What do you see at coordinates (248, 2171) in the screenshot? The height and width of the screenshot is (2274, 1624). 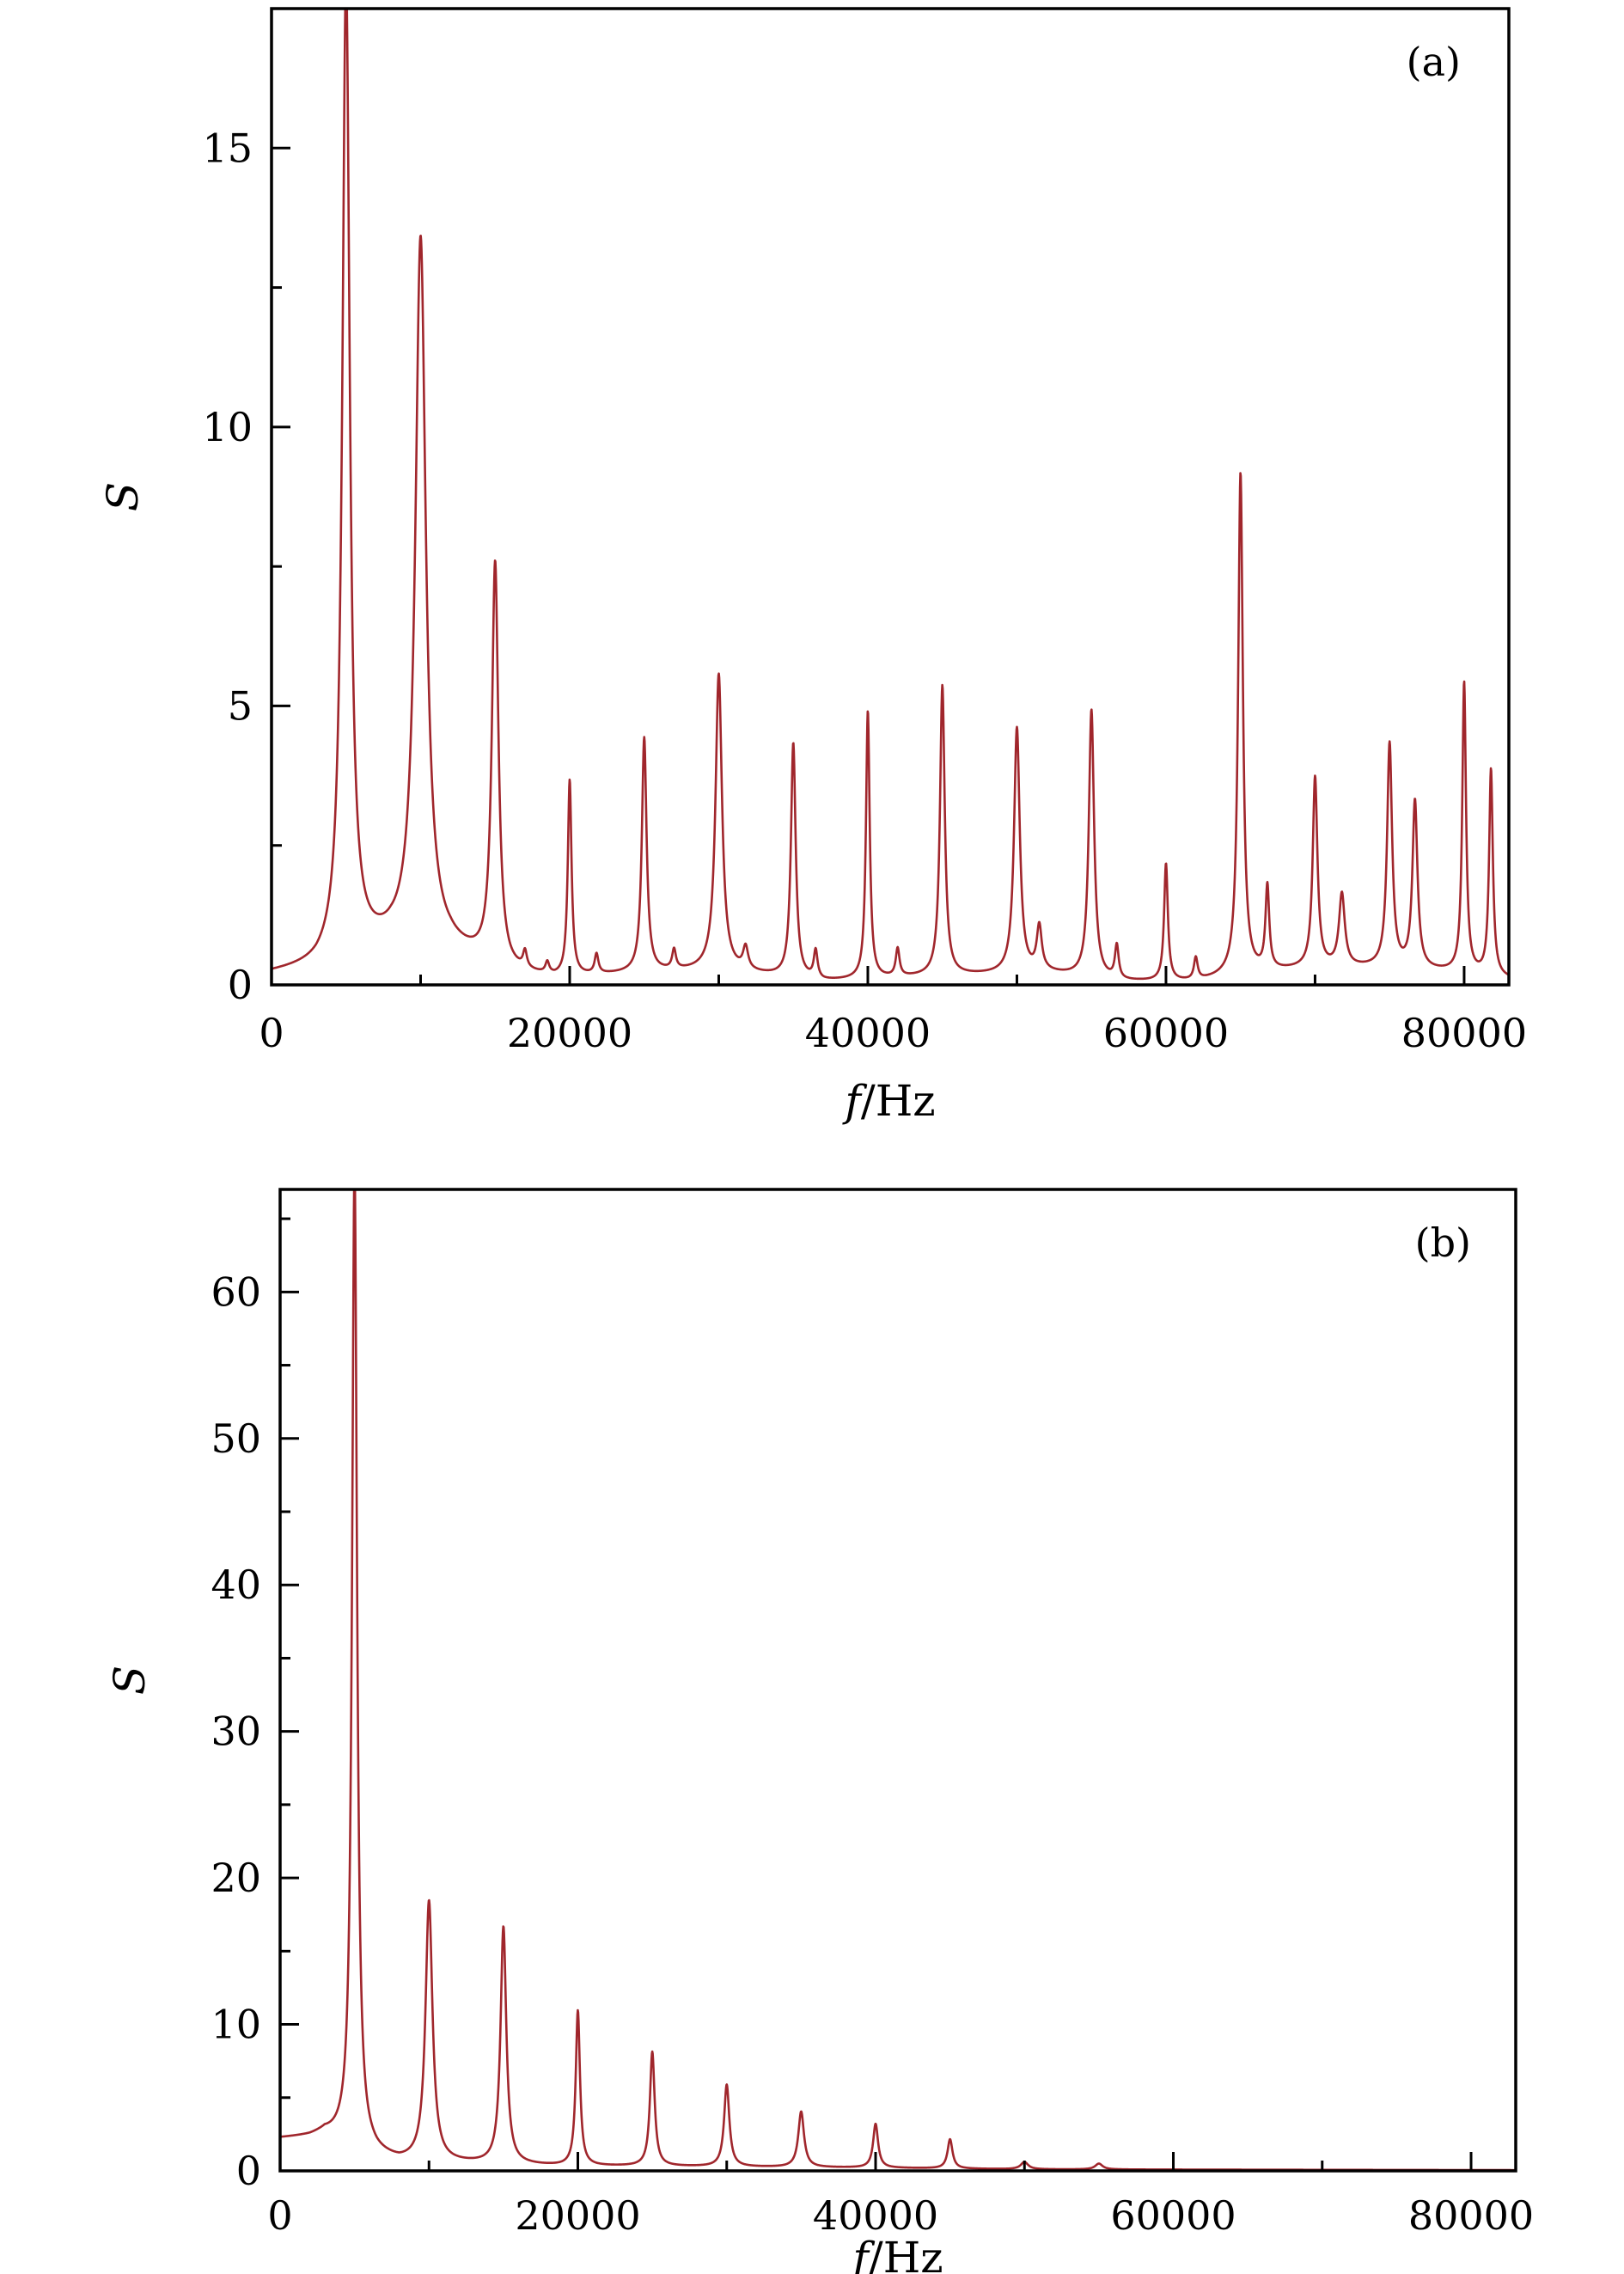 I see `y-tick-label-b: 0` at bounding box center [248, 2171].